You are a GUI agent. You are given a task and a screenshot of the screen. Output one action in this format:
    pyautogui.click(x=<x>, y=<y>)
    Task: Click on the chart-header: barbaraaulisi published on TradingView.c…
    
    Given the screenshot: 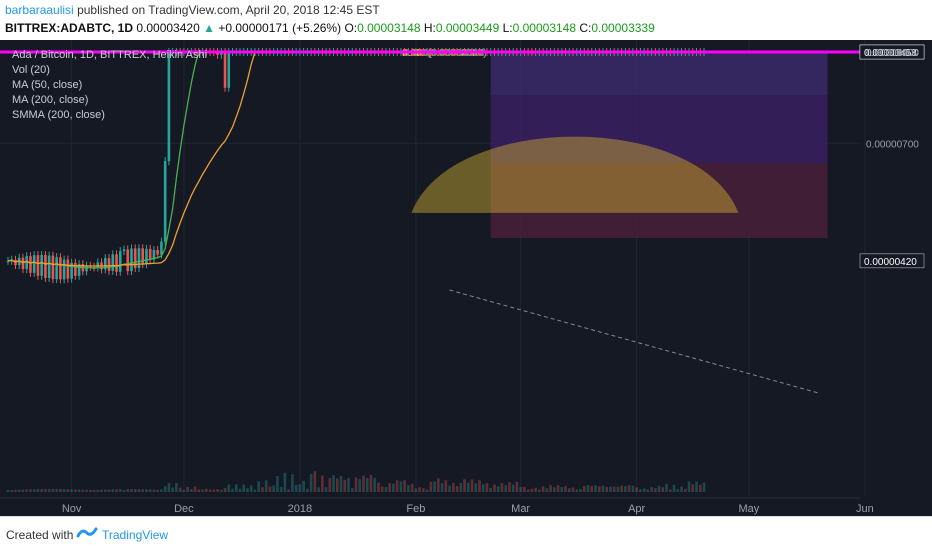 What is the action you would take?
    pyautogui.click(x=466, y=20)
    